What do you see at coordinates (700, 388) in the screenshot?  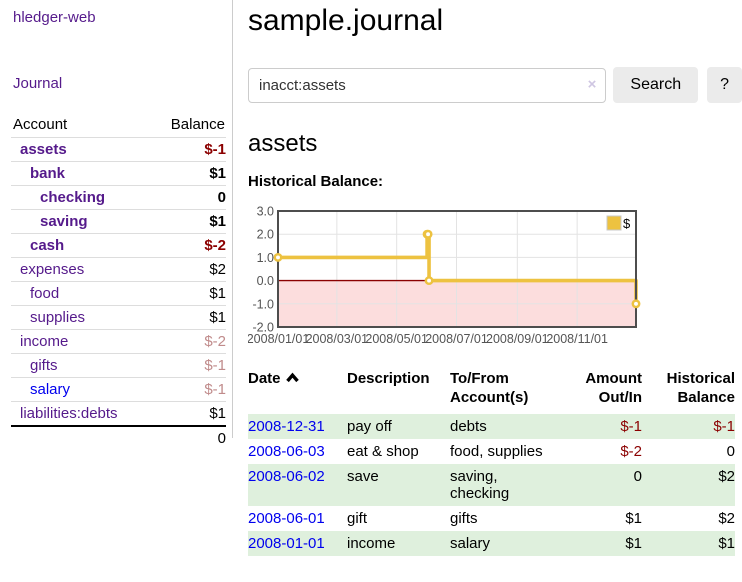 I see `register-col-balance: Historical Balance` at bounding box center [700, 388].